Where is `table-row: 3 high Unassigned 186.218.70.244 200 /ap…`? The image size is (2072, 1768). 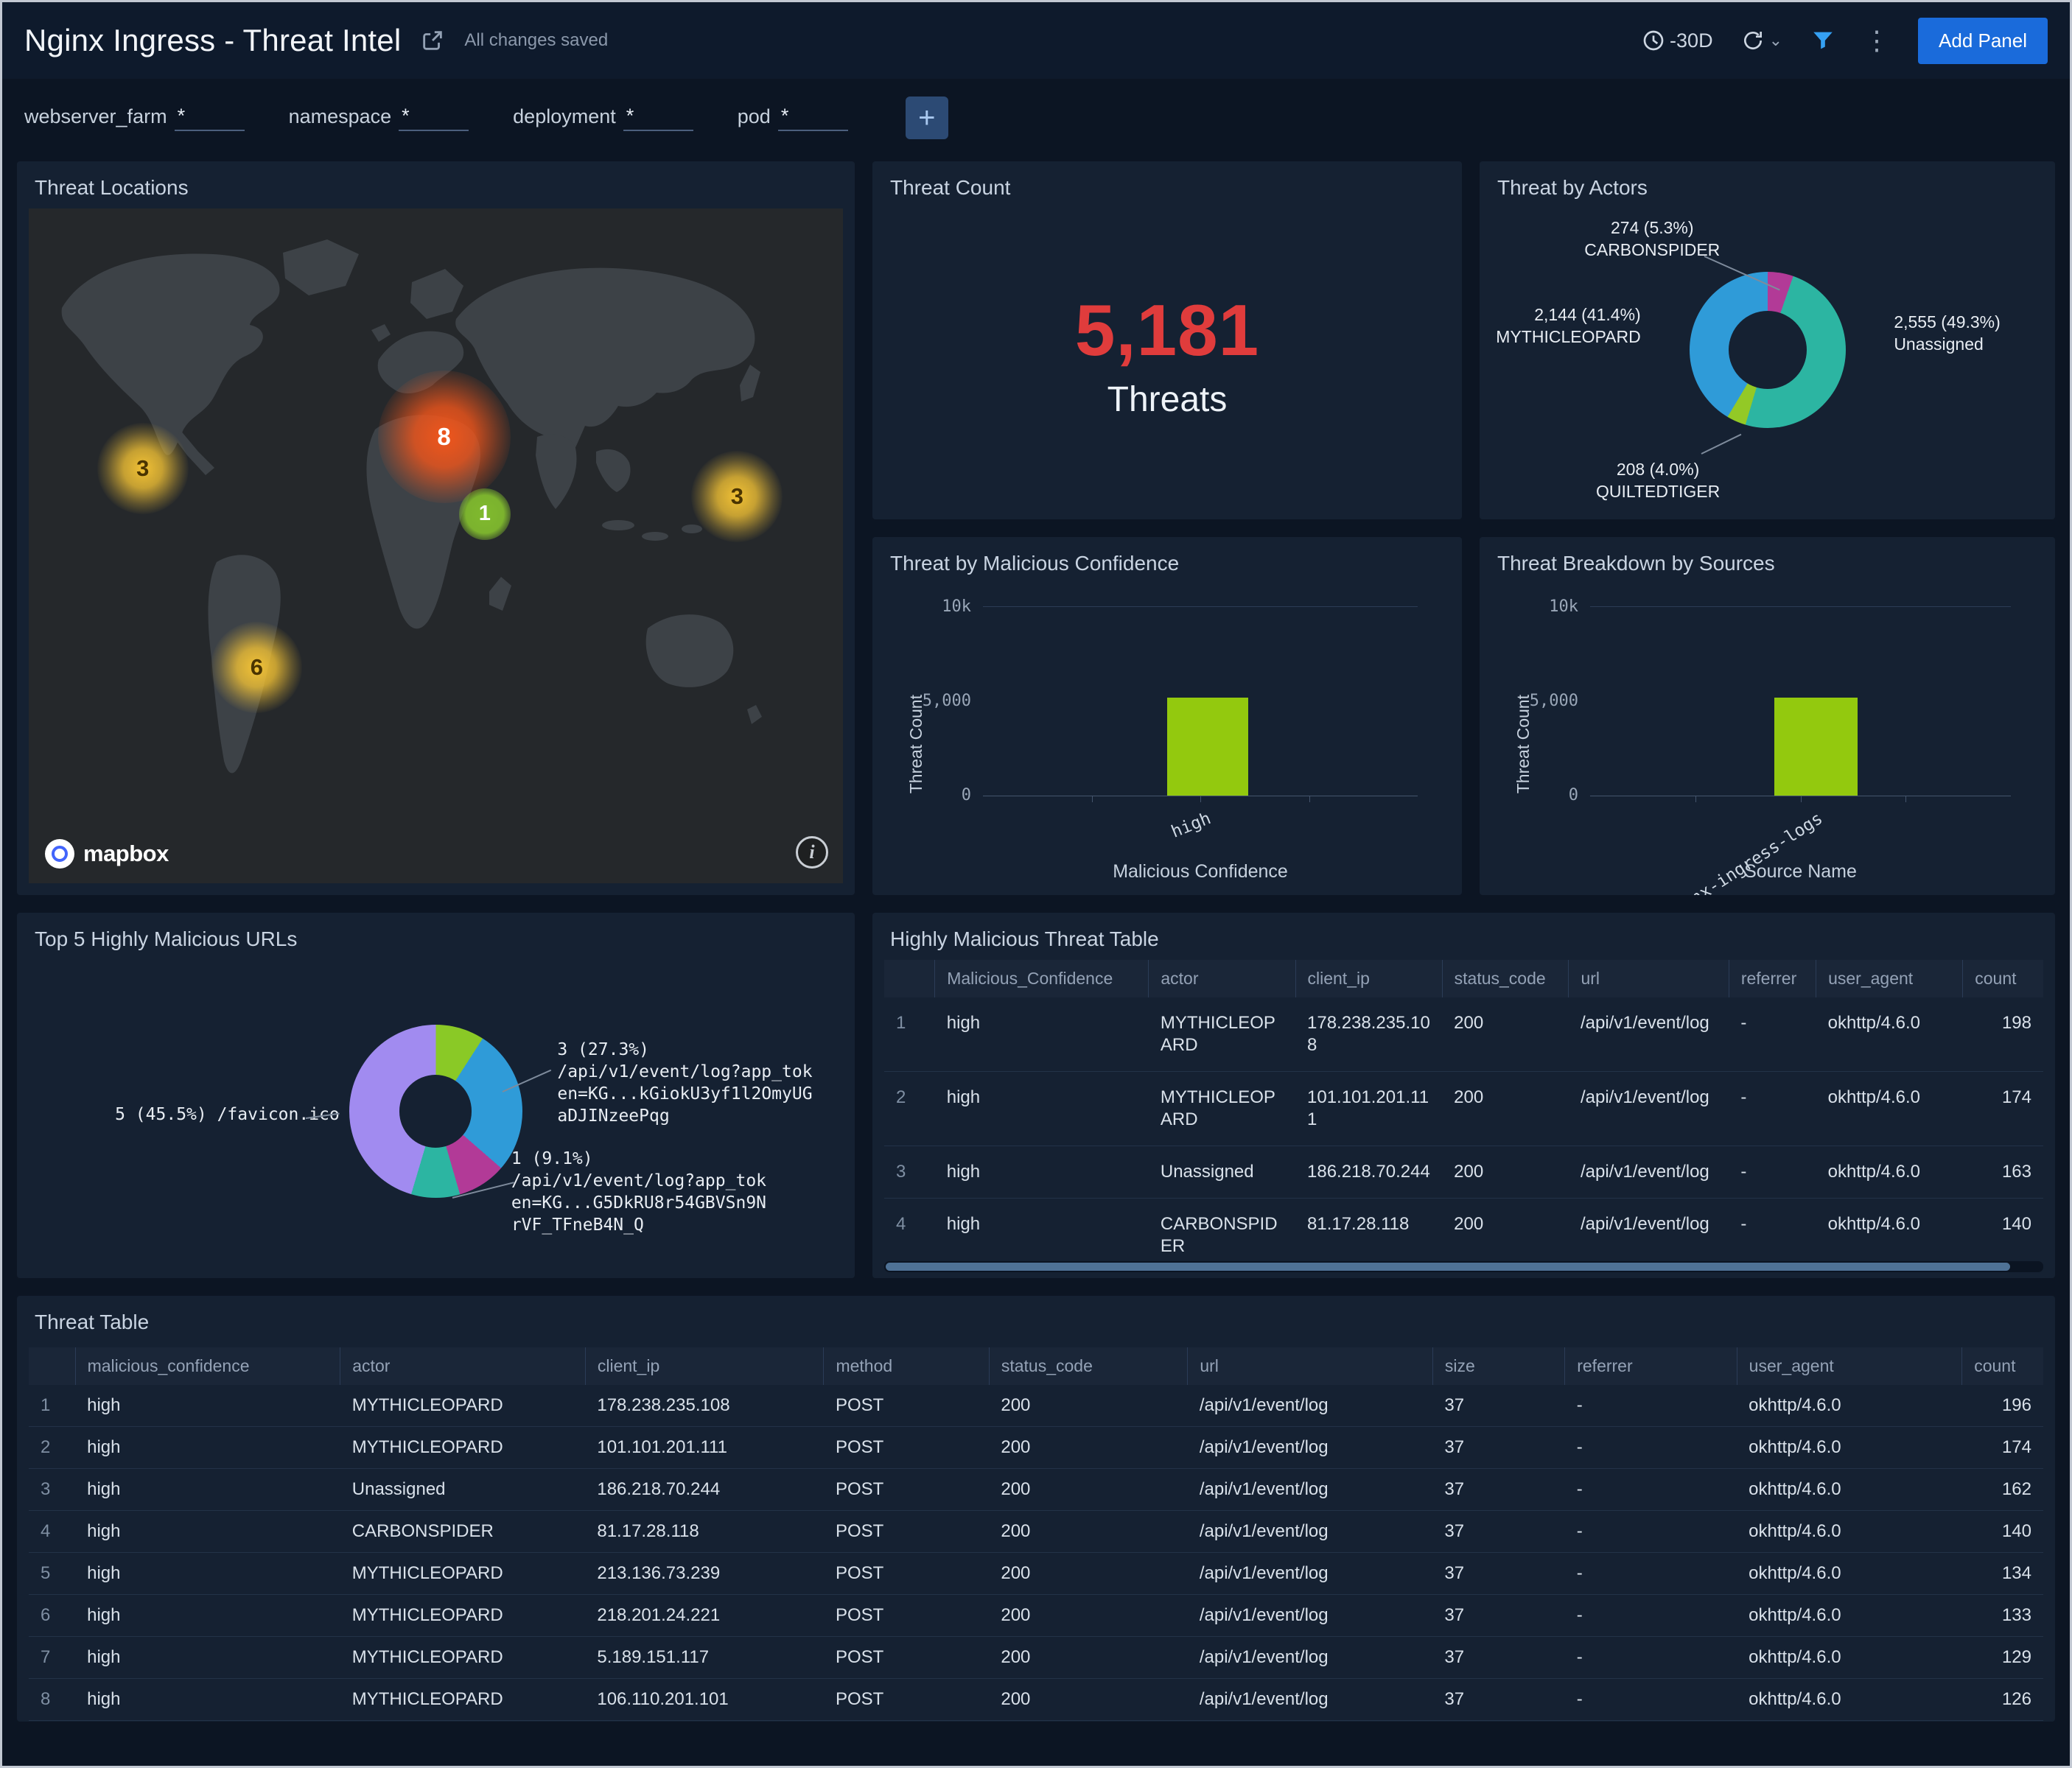 table-row: 3 high Unassigned 186.218.70.244 200 /ap… is located at coordinates (1463, 1172).